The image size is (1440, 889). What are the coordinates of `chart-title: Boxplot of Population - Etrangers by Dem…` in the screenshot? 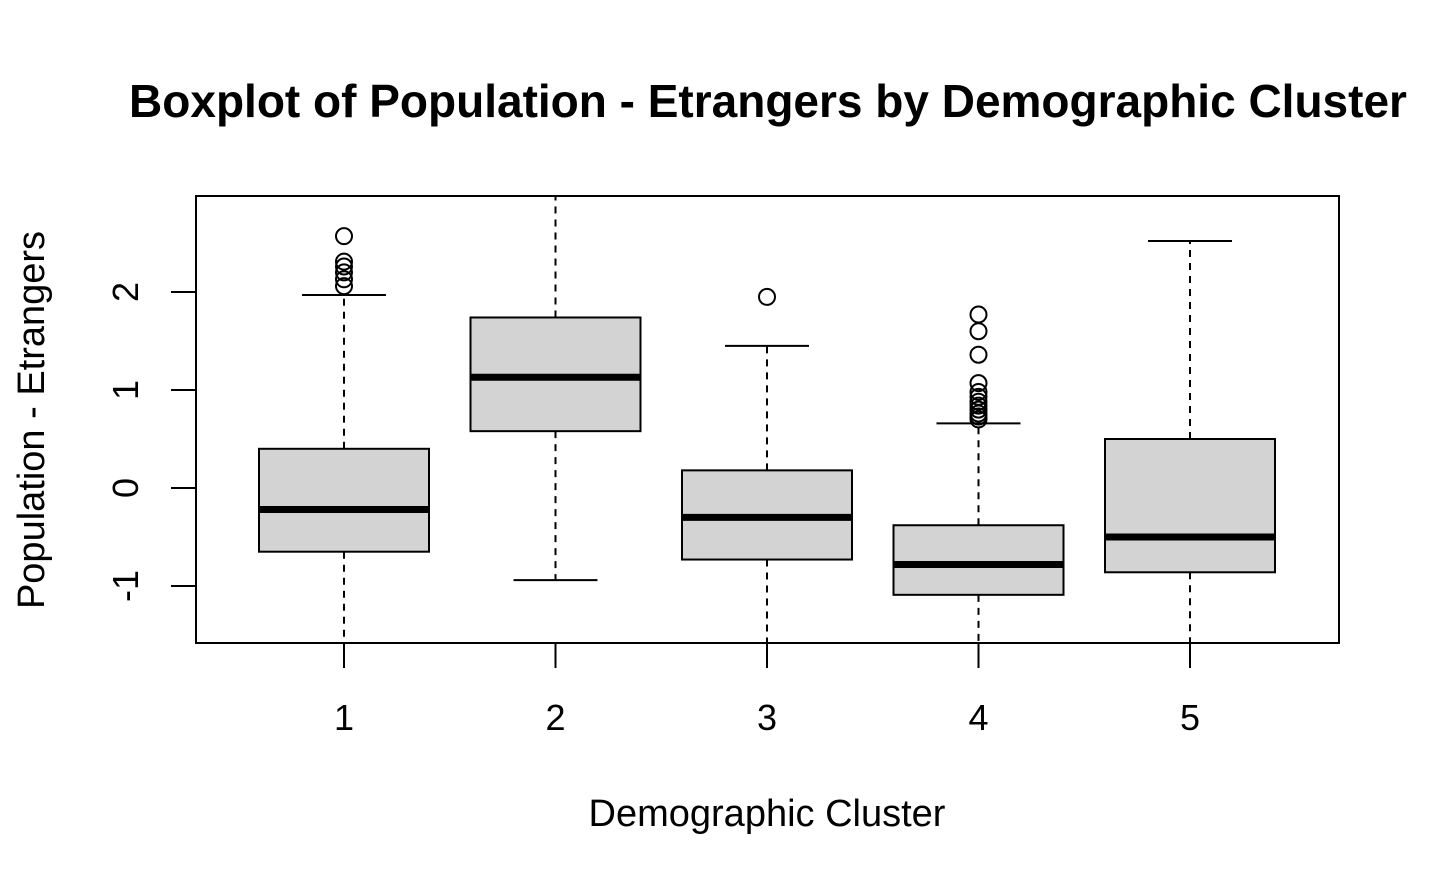 It's located at (768, 101).